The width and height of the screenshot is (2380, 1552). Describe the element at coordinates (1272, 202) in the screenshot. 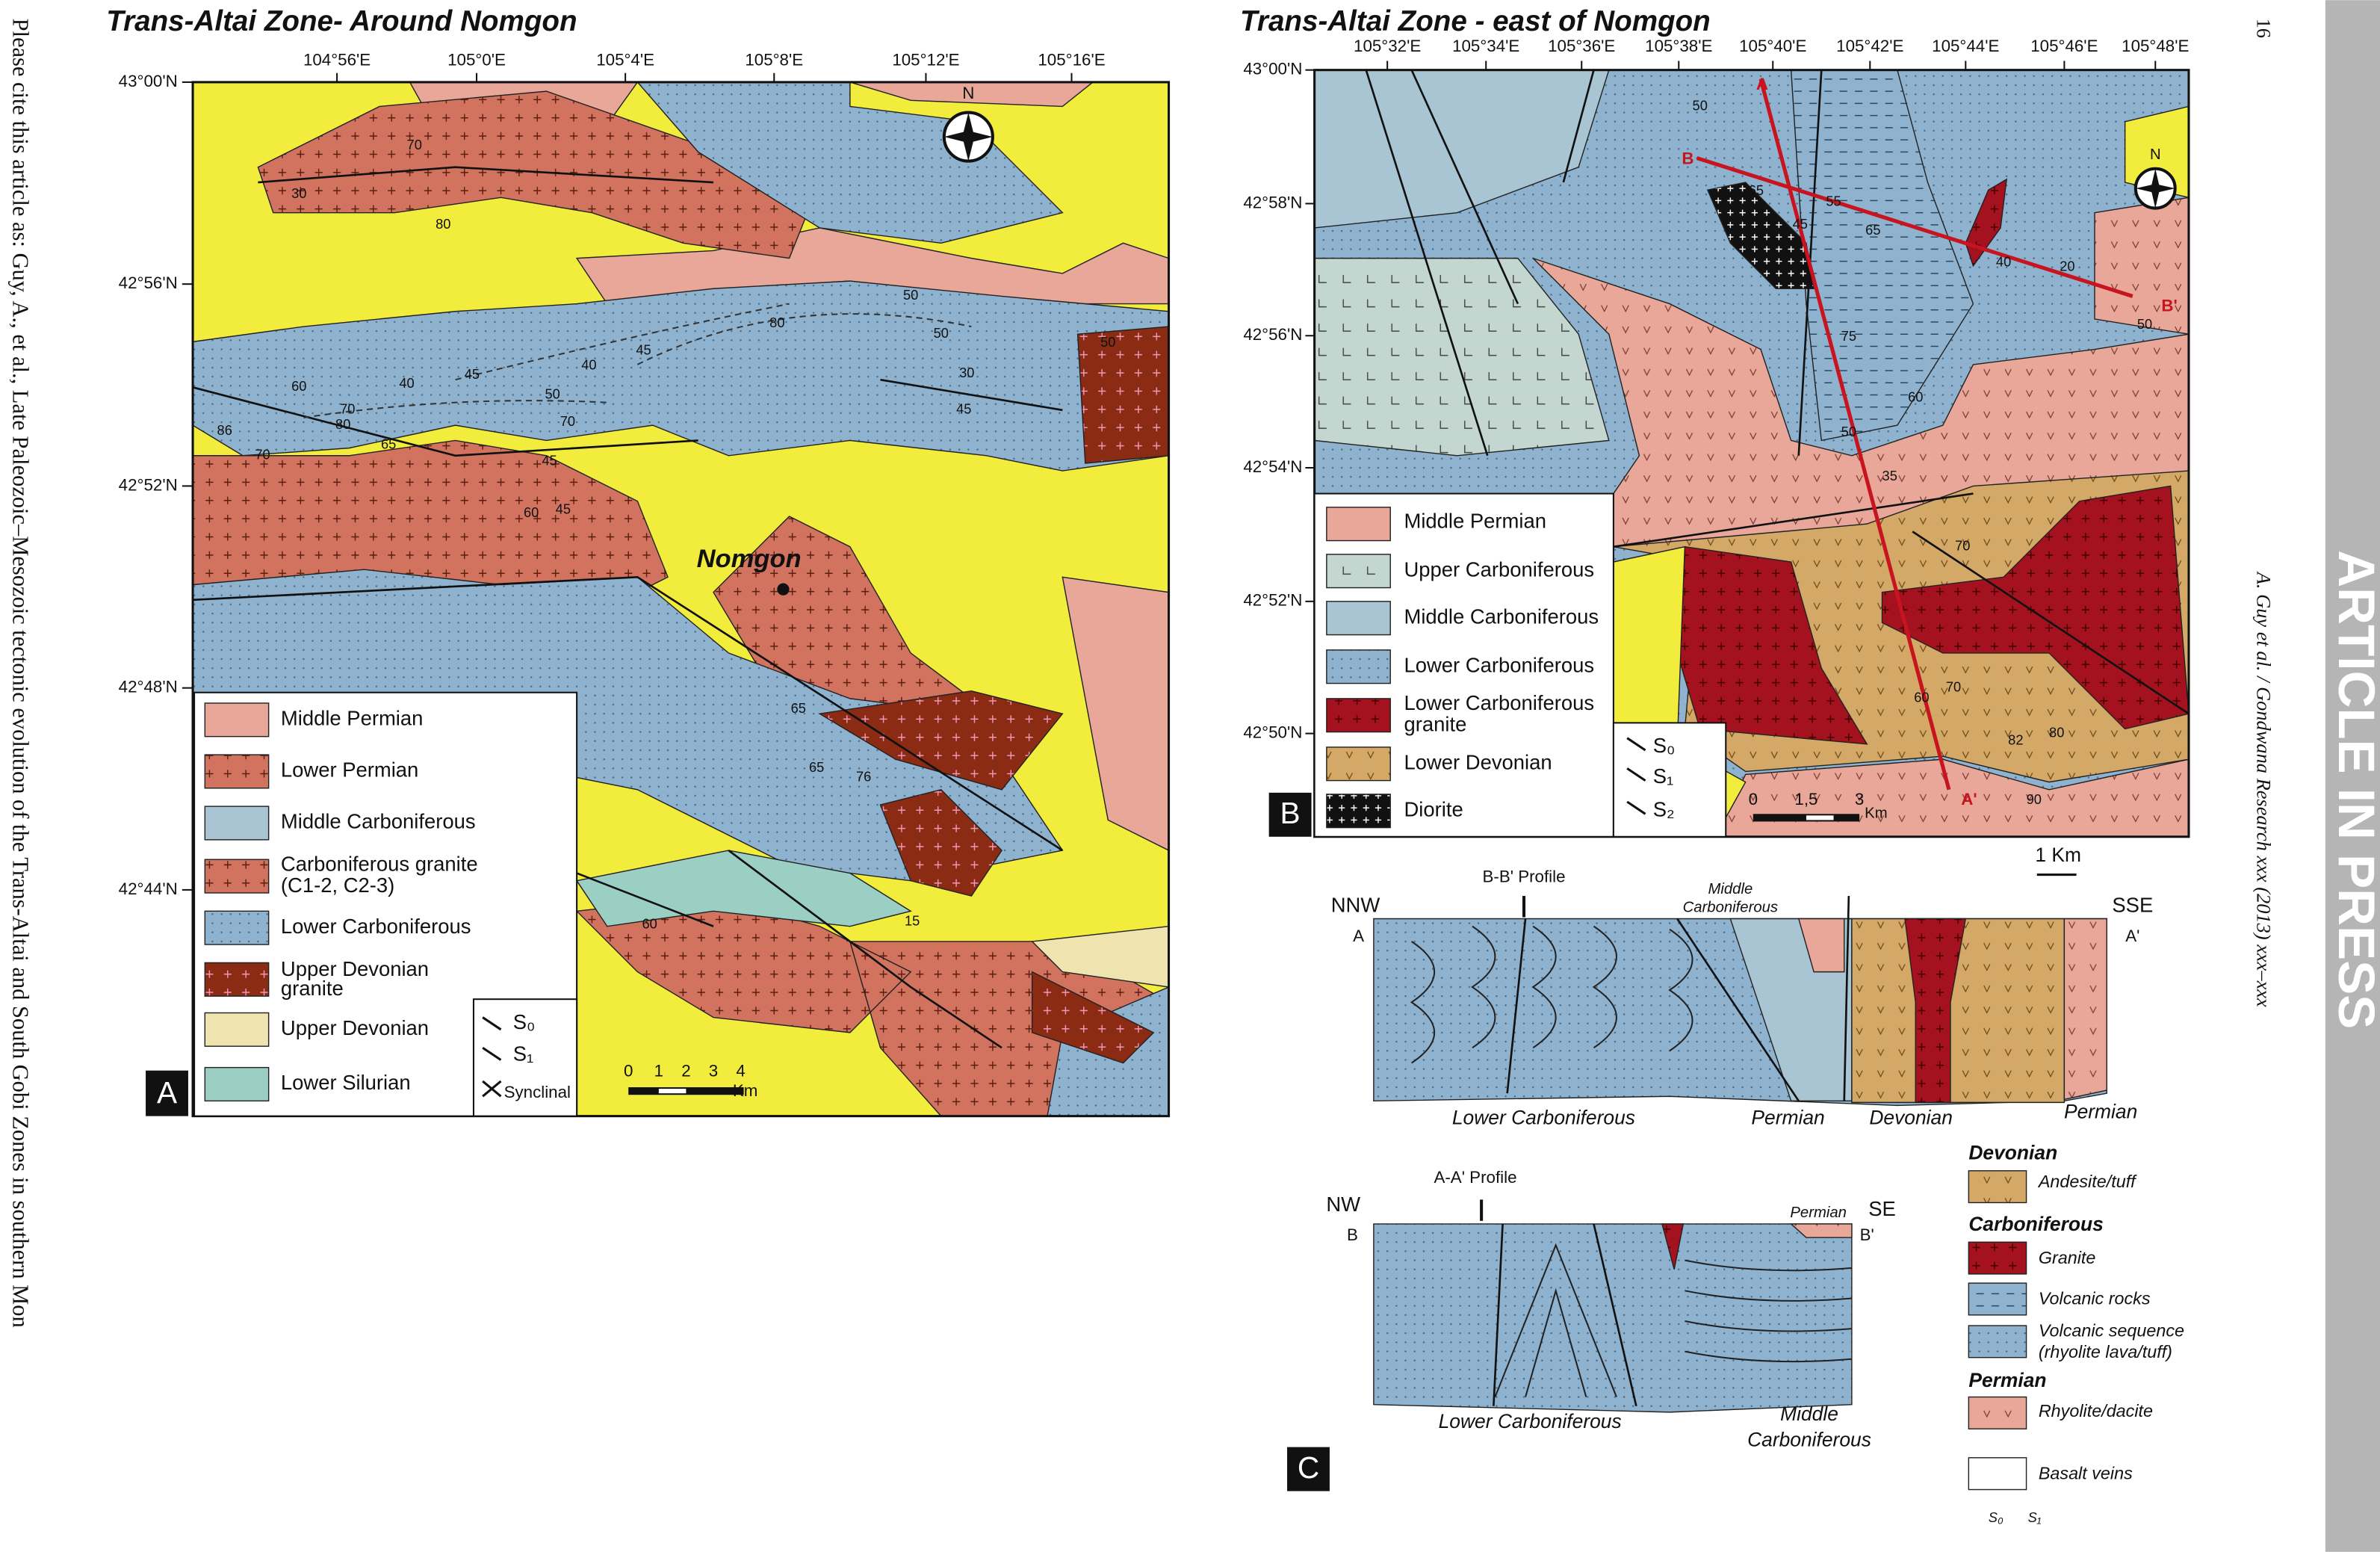

I see `latitude-label: 42°58'N` at that location.